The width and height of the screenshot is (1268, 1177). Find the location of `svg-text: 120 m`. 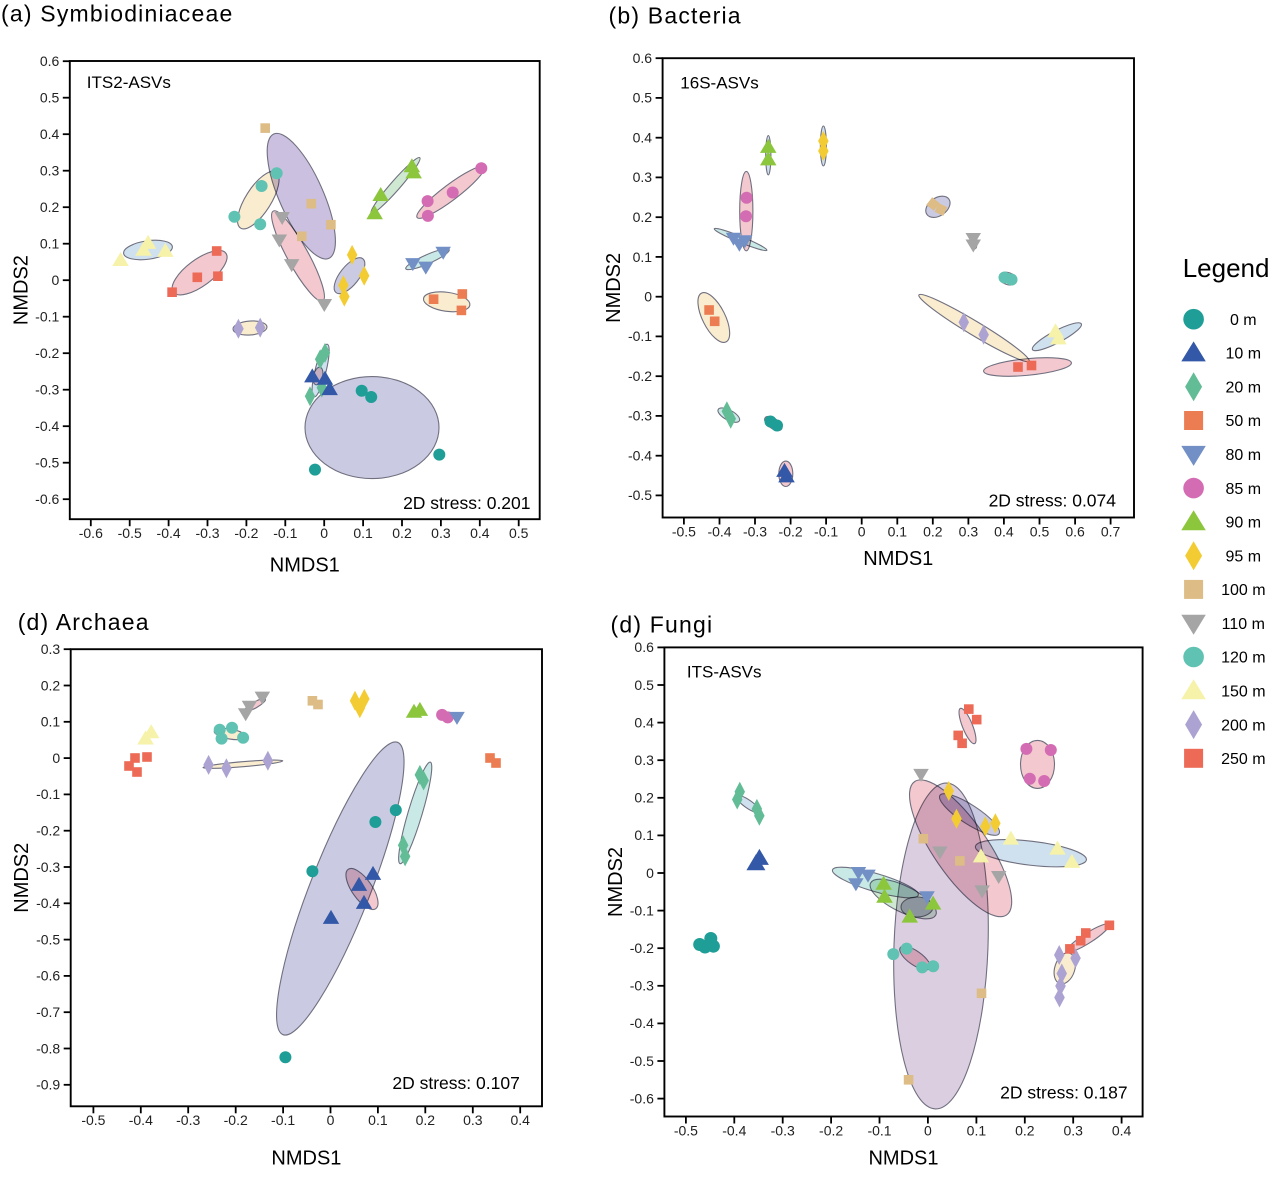

svg-text: 120 m is located at coordinates (1243, 658).